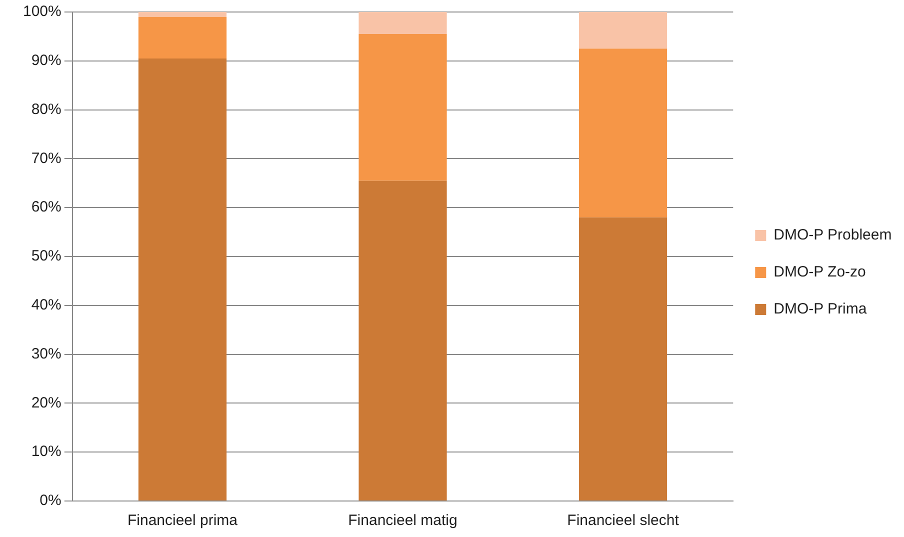 This screenshot has width=904, height=537. I want to click on x-tick-label: Financieel prima, so click(182, 521).